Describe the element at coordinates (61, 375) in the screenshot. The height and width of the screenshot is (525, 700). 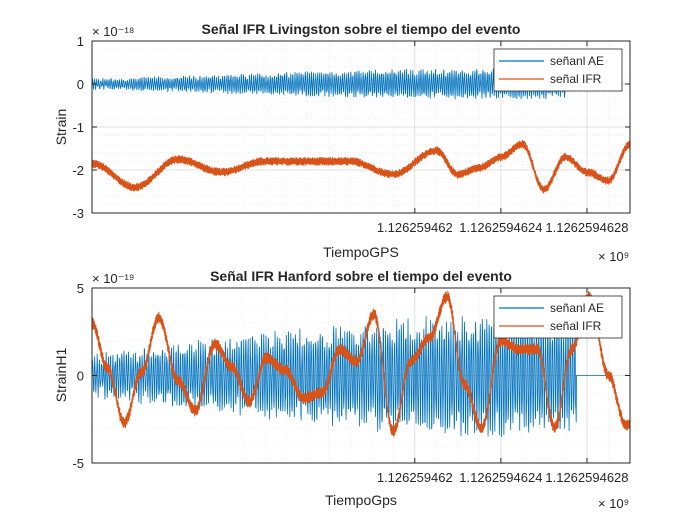
I see `y-axis-label: StrainH1` at that location.